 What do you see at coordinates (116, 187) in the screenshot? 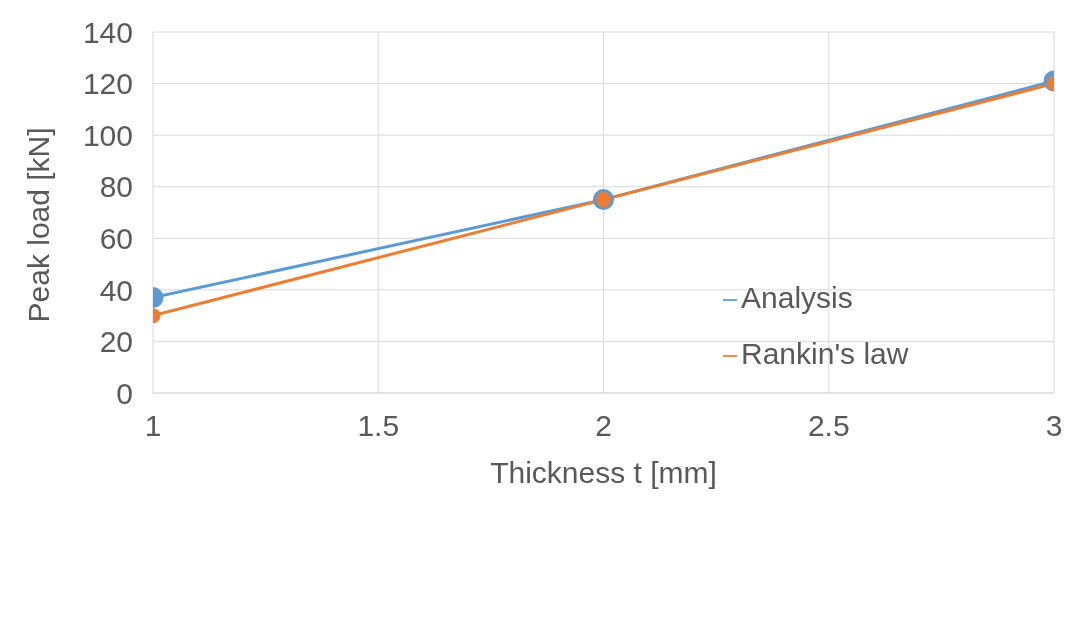
I see `y-tick-label: 80` at bounding box center [116, 187].